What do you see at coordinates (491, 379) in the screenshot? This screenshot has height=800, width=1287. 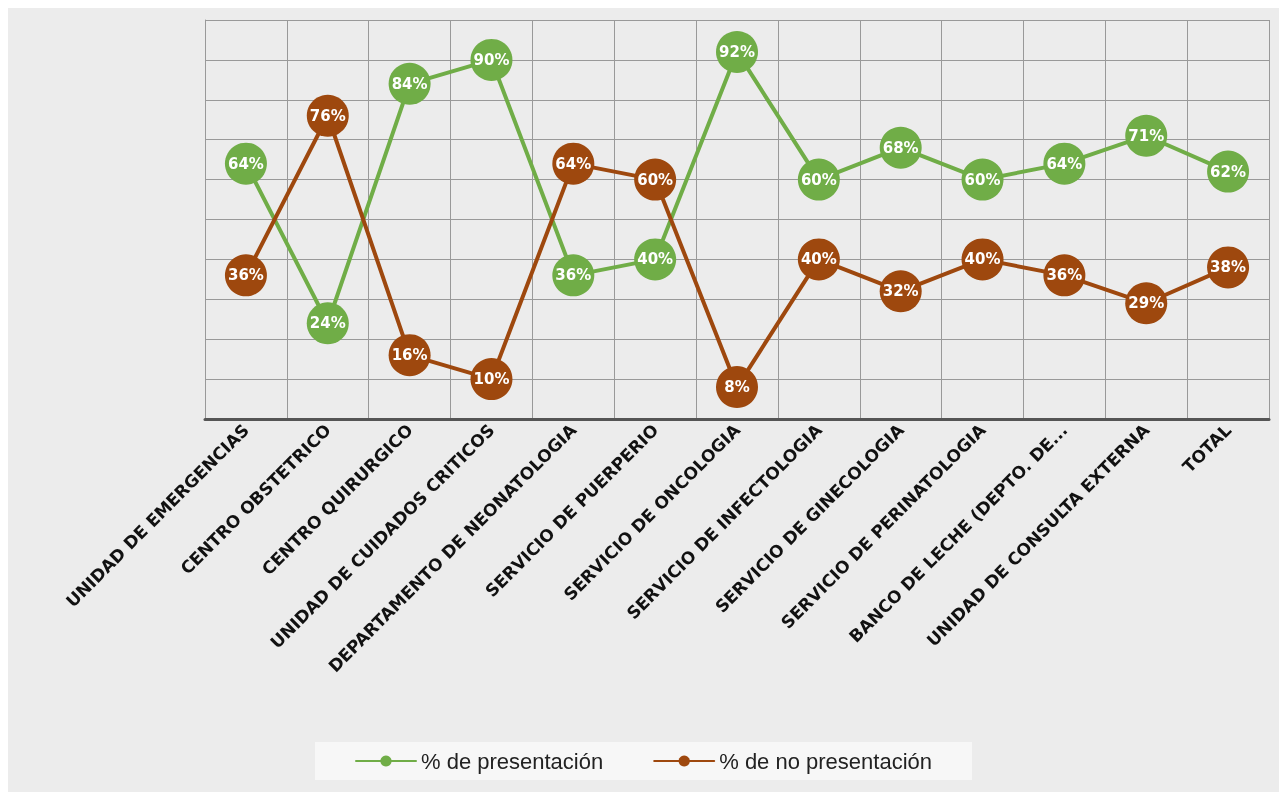 I see `data-label: 10%` at bounding box center [491, 379].